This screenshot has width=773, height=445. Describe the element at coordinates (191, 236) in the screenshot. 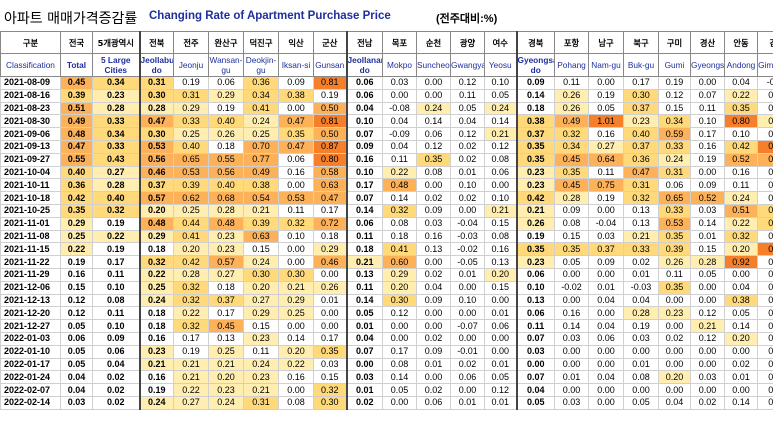

I see `data-cell: 0.41` at that location.